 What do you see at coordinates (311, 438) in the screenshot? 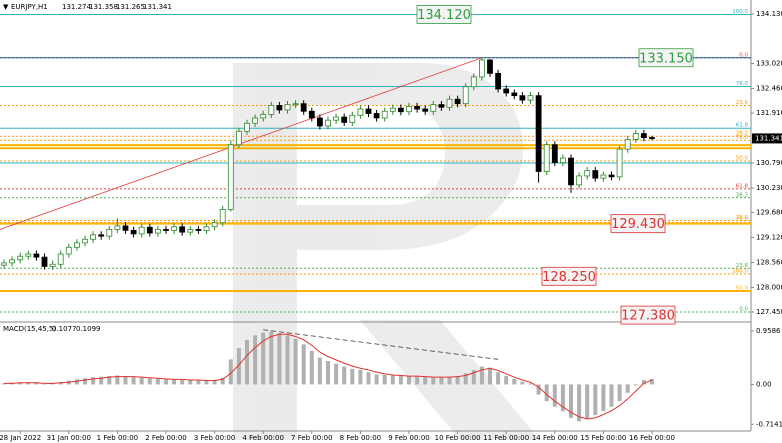
I see `x-tick-label: 7 Feb 00:00` at bounding box center [311, 438].